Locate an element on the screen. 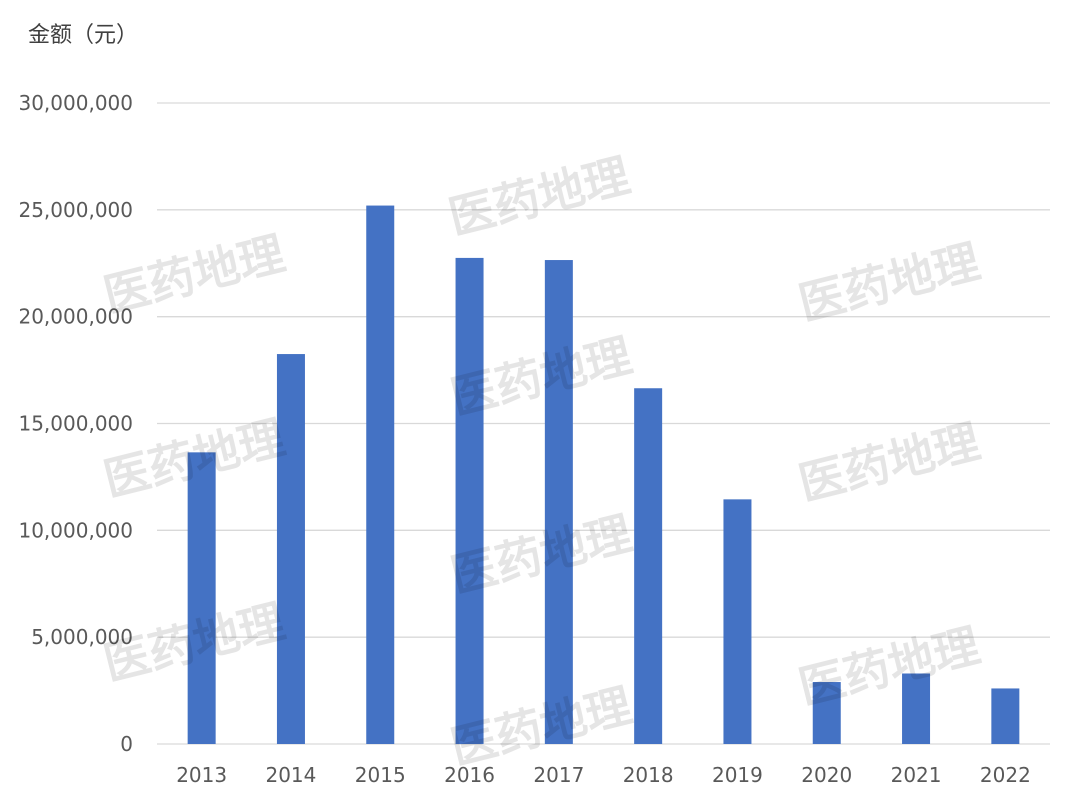 This screenshot has height=811, width=1080. x-tick-label: 2018 is located at coordinates (648, 775).